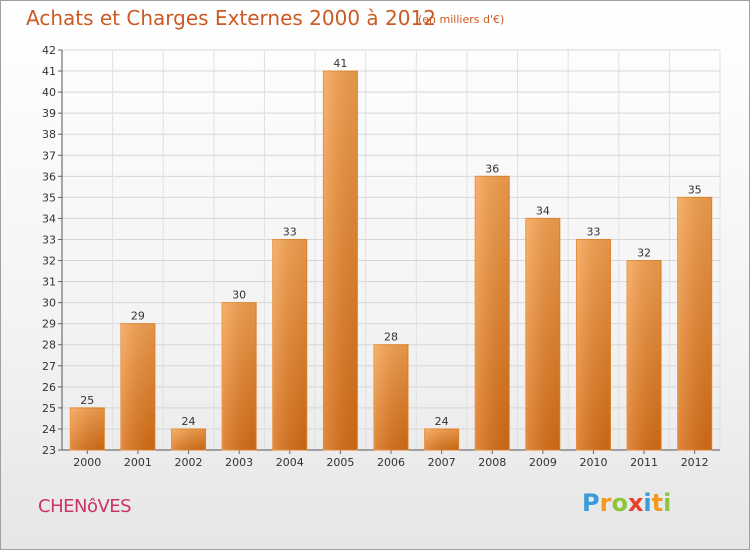  I want to click on data-label-2002: 24, so click(189, 421).